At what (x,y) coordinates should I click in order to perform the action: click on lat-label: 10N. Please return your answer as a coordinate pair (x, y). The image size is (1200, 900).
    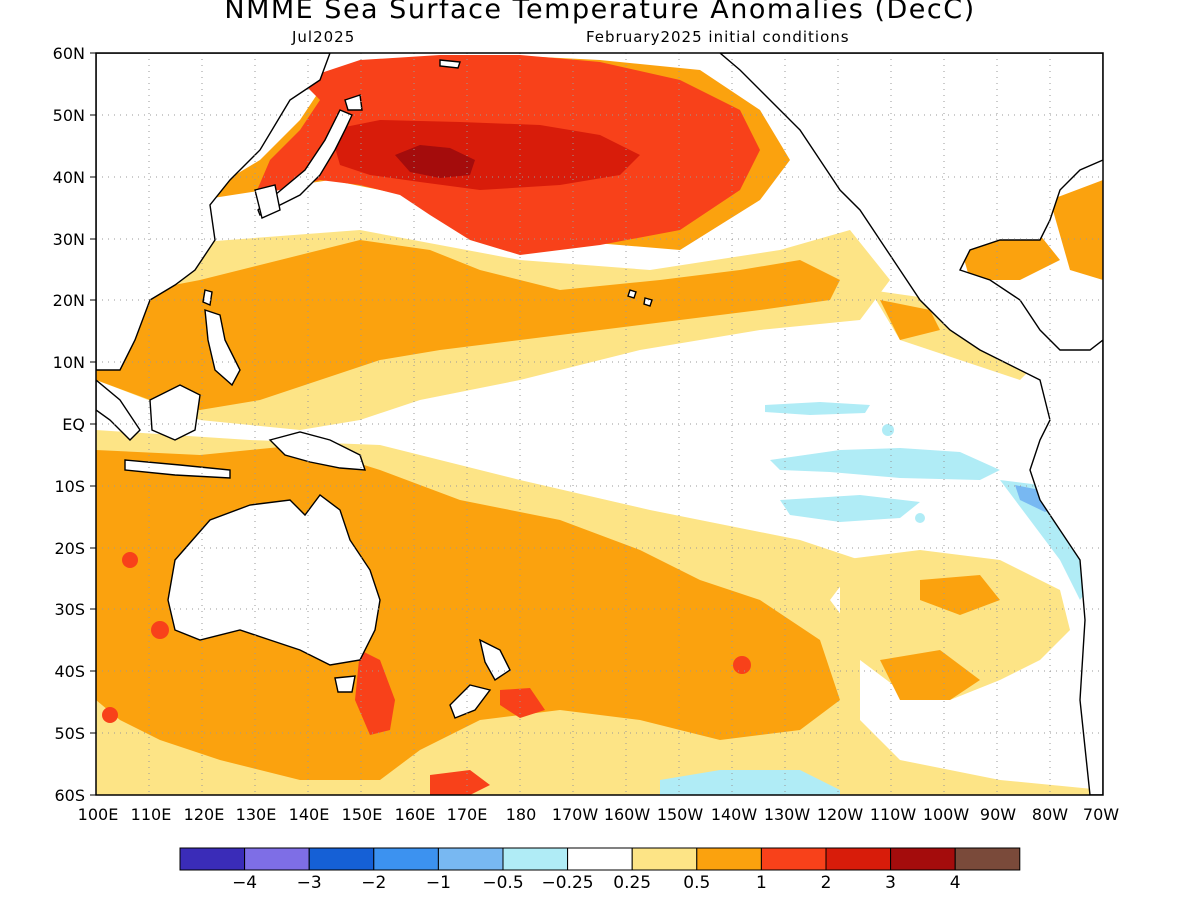
    Looking at the image, I should click on (69, 362).